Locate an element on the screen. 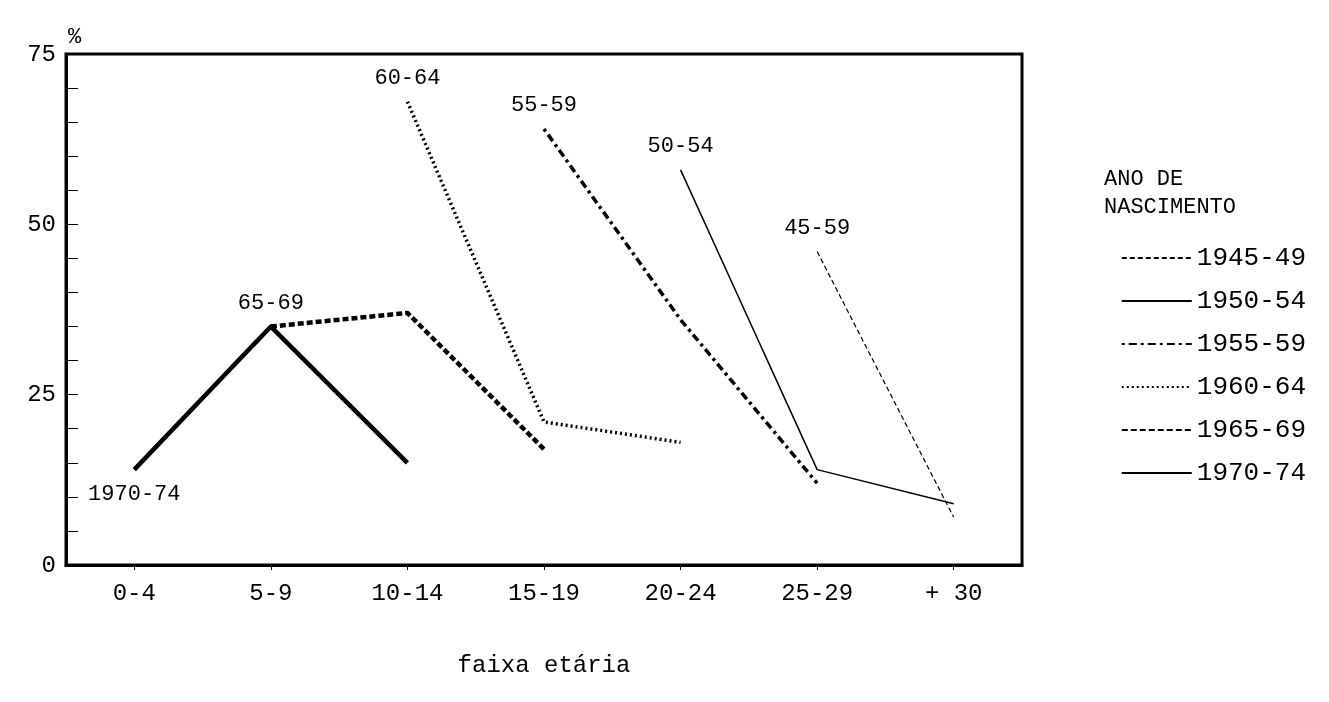 This screenshot has height=702, width=1329. annotation: 65-69 is located at coordinates (270, 304).